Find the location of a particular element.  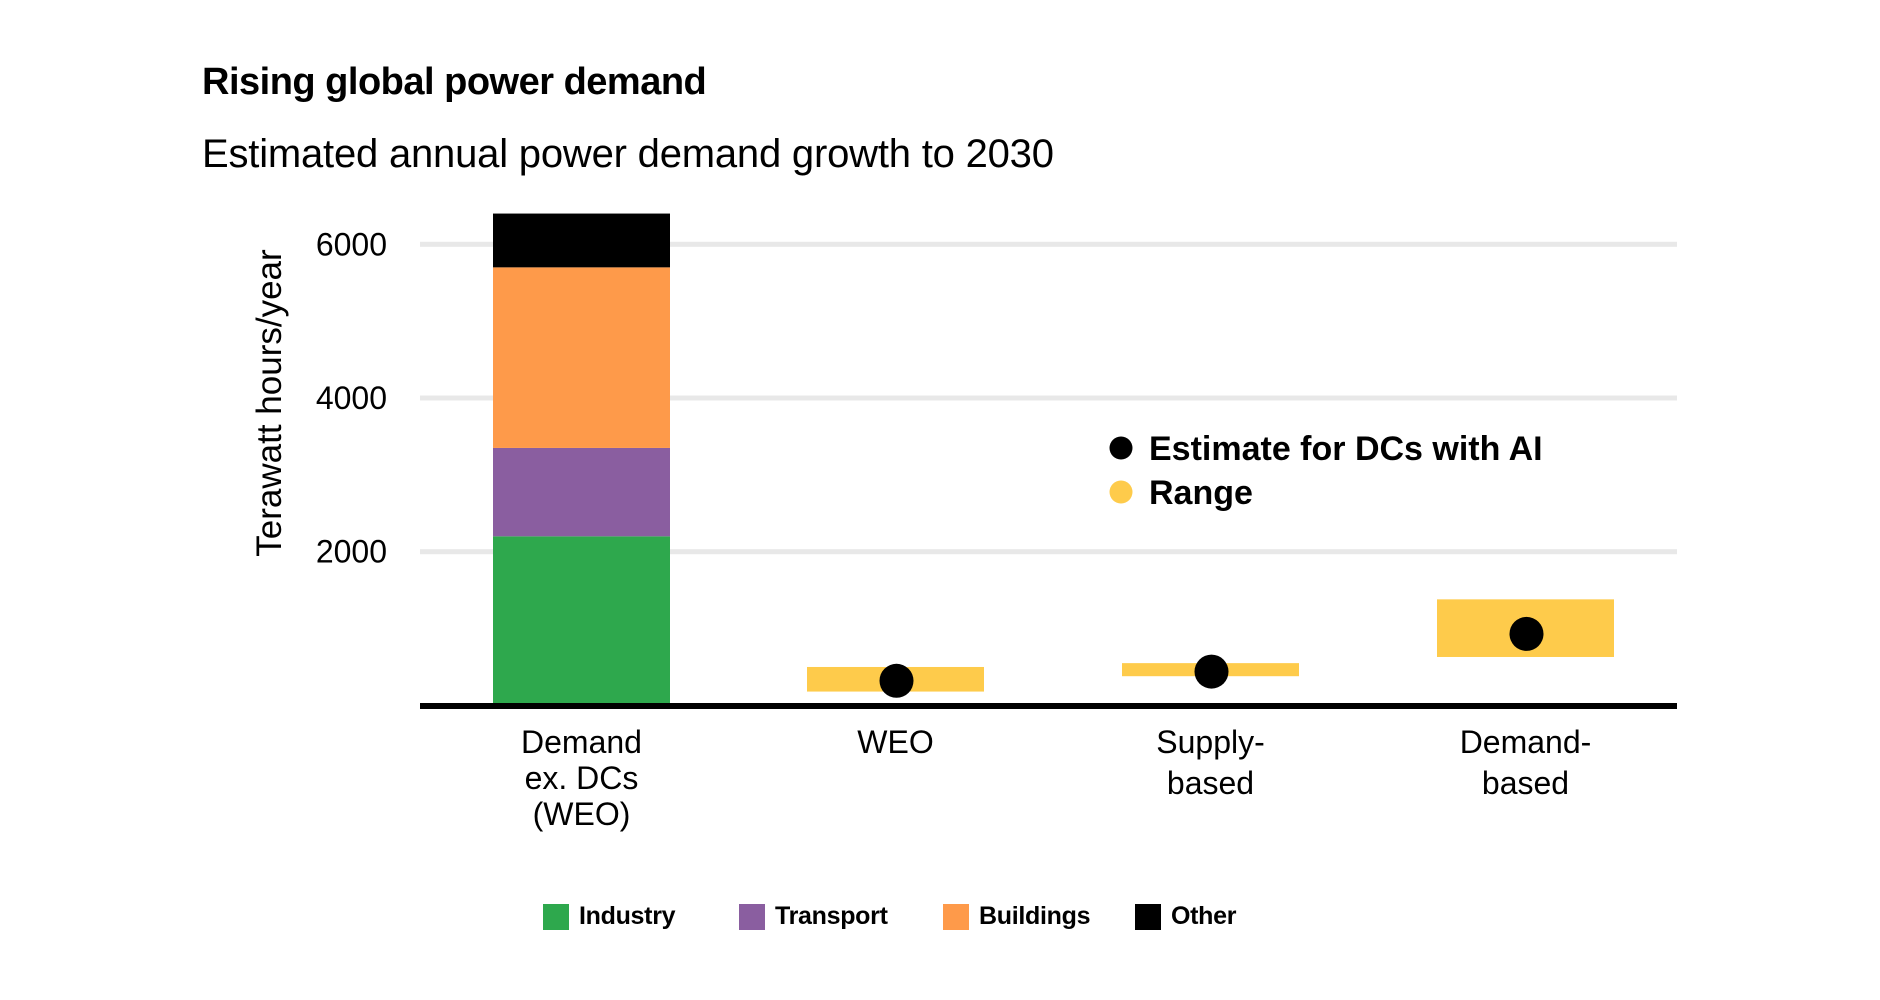

legend-label: Other is located at coordinates (1204, 916).